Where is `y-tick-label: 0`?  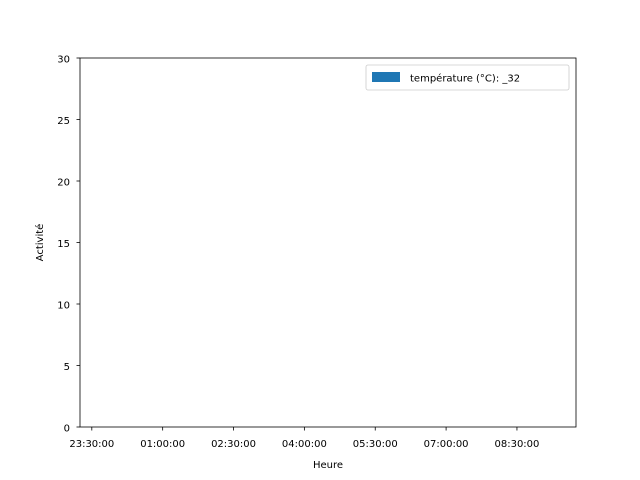
y-tick-label: 0 is located at coordinates (67, 429).